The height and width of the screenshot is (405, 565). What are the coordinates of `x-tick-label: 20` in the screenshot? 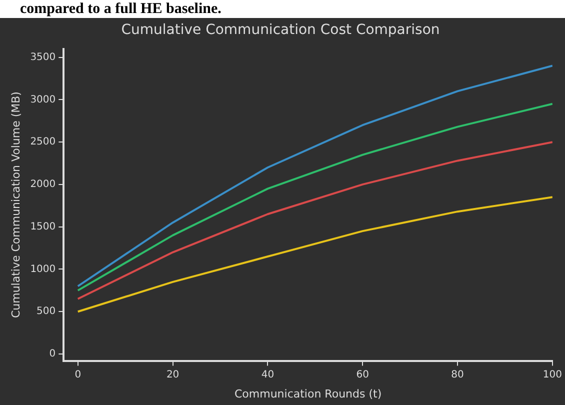 It's located at (173, 374).